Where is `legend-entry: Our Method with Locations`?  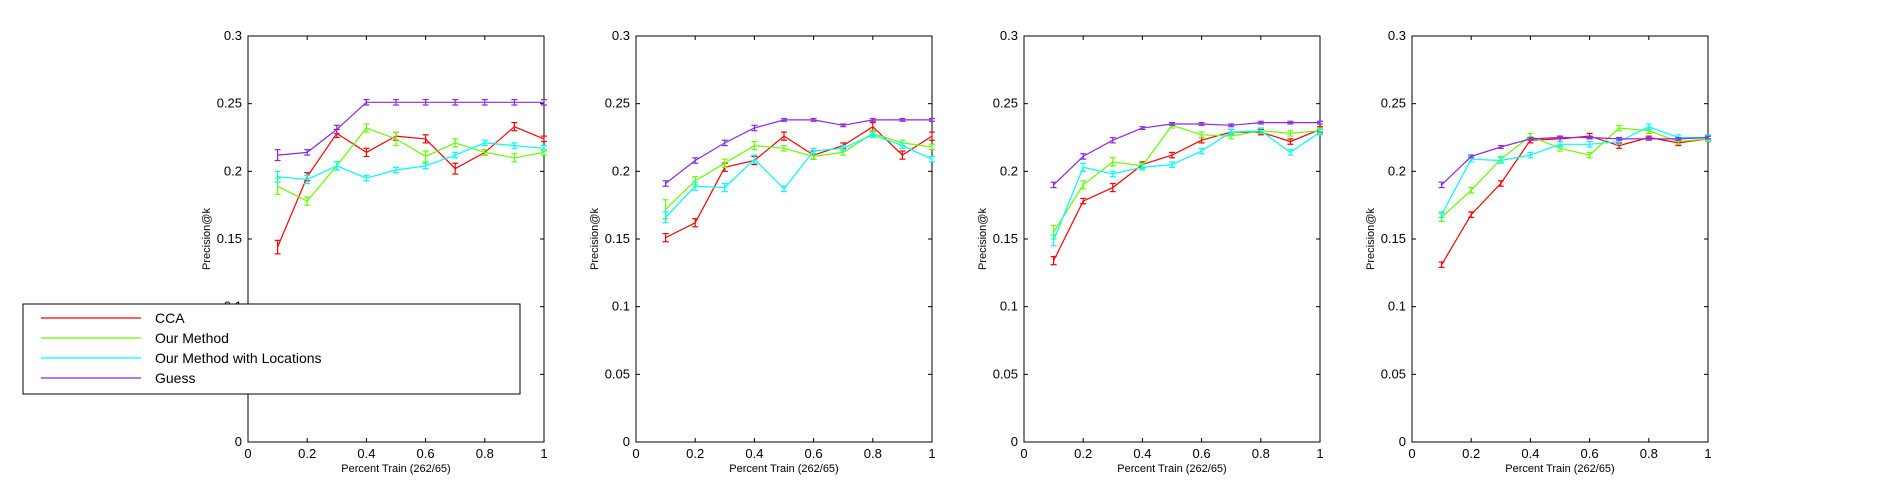 legend-entry: Our Method with Locations is located at coordinates (181, 358).